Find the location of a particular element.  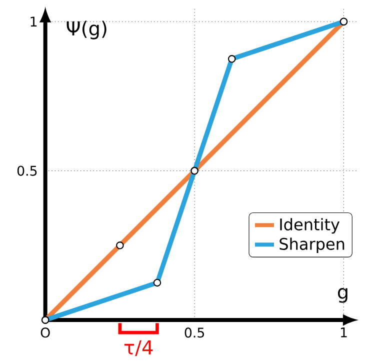

legend-label: Sharpen is located at coordinates (312, 246).